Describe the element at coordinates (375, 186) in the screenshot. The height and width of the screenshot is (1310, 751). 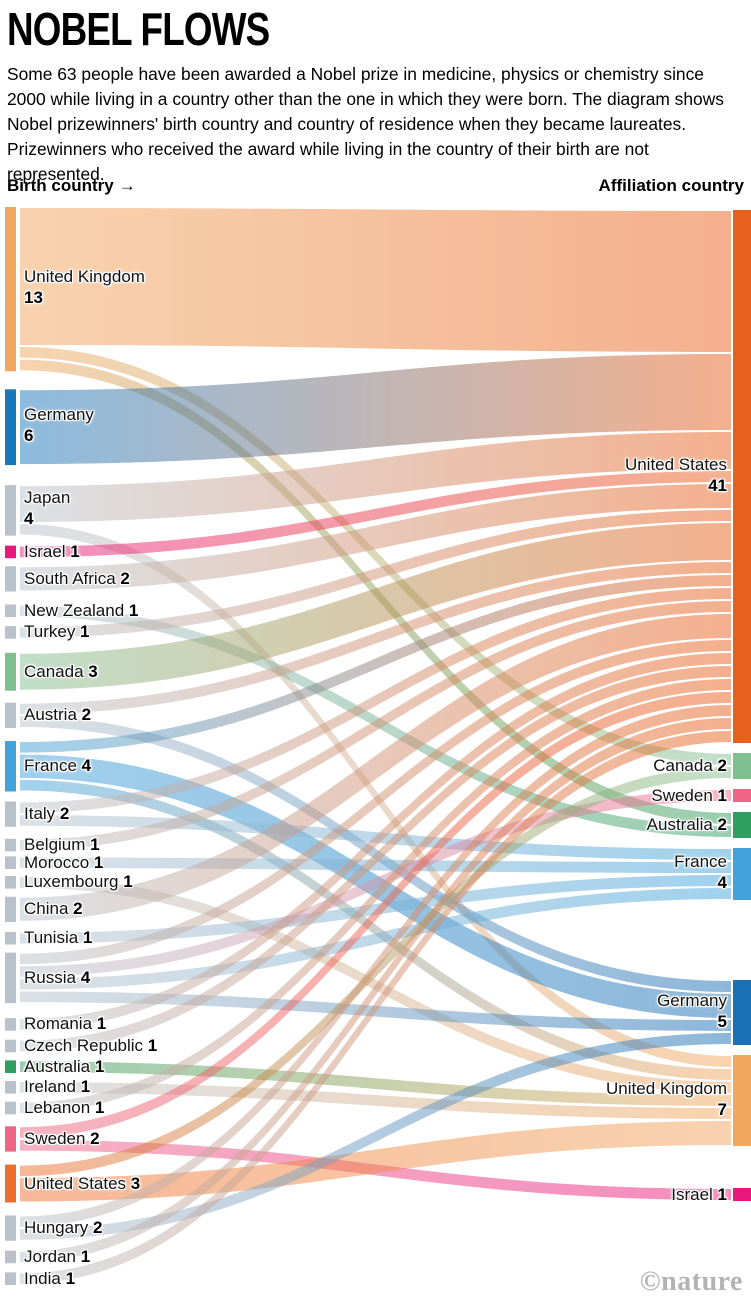
I see `column-headers: Birth country → Affiliation country` at that location.